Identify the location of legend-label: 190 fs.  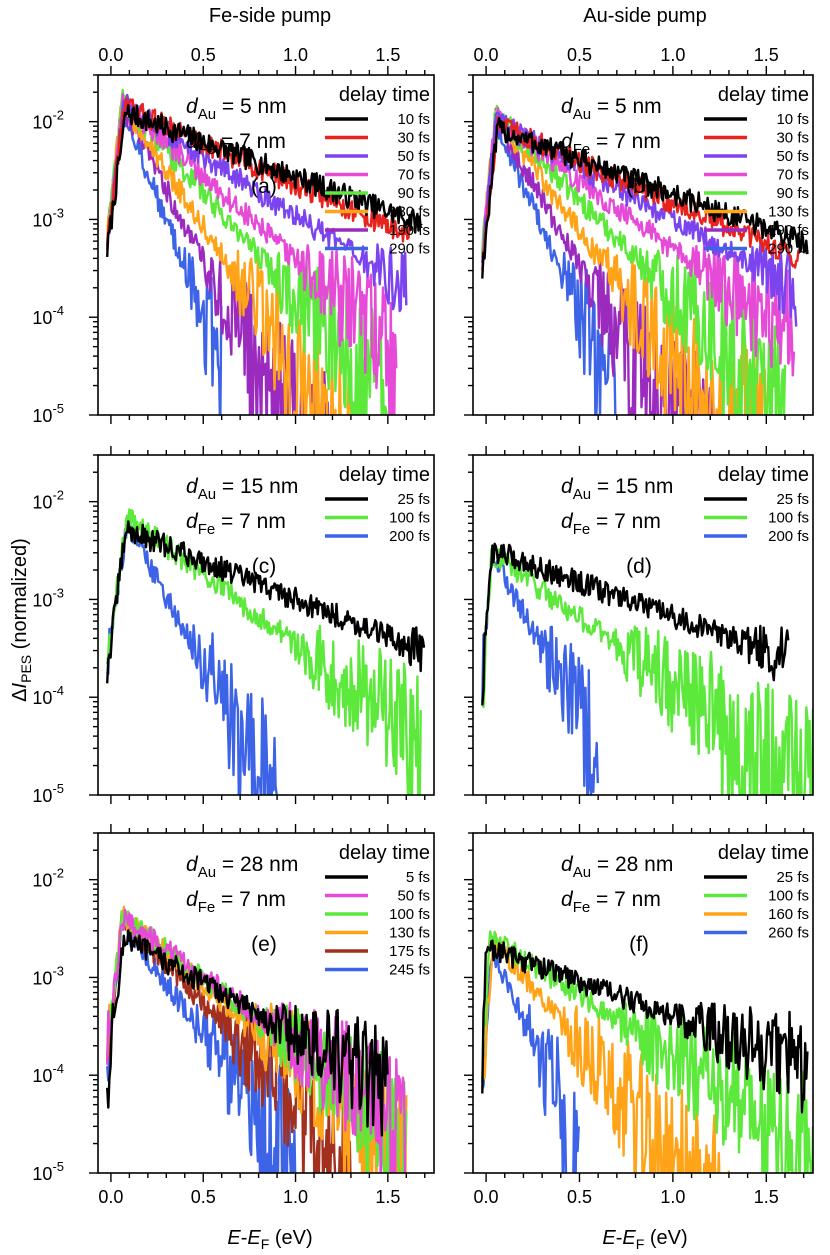
(788, 230).